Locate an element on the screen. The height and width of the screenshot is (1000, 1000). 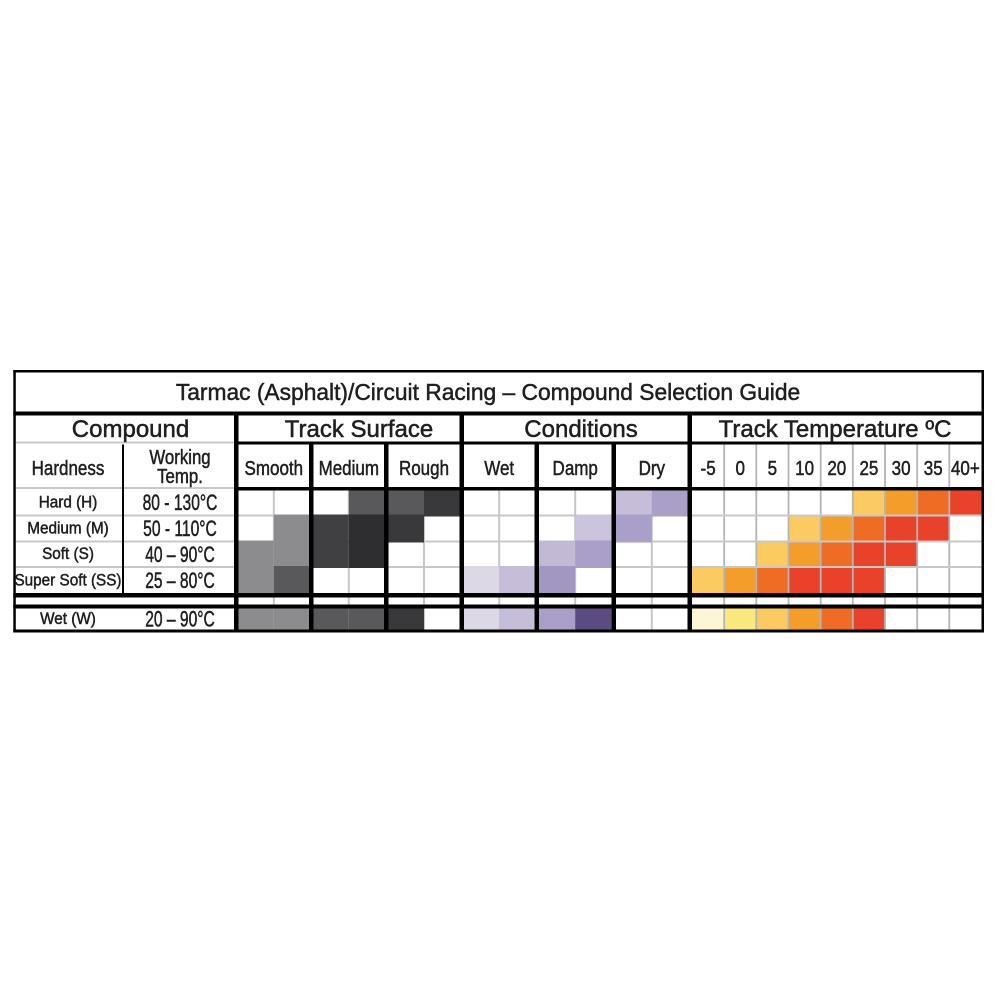
svg-text: 5 is located at coordinates (772, 467).